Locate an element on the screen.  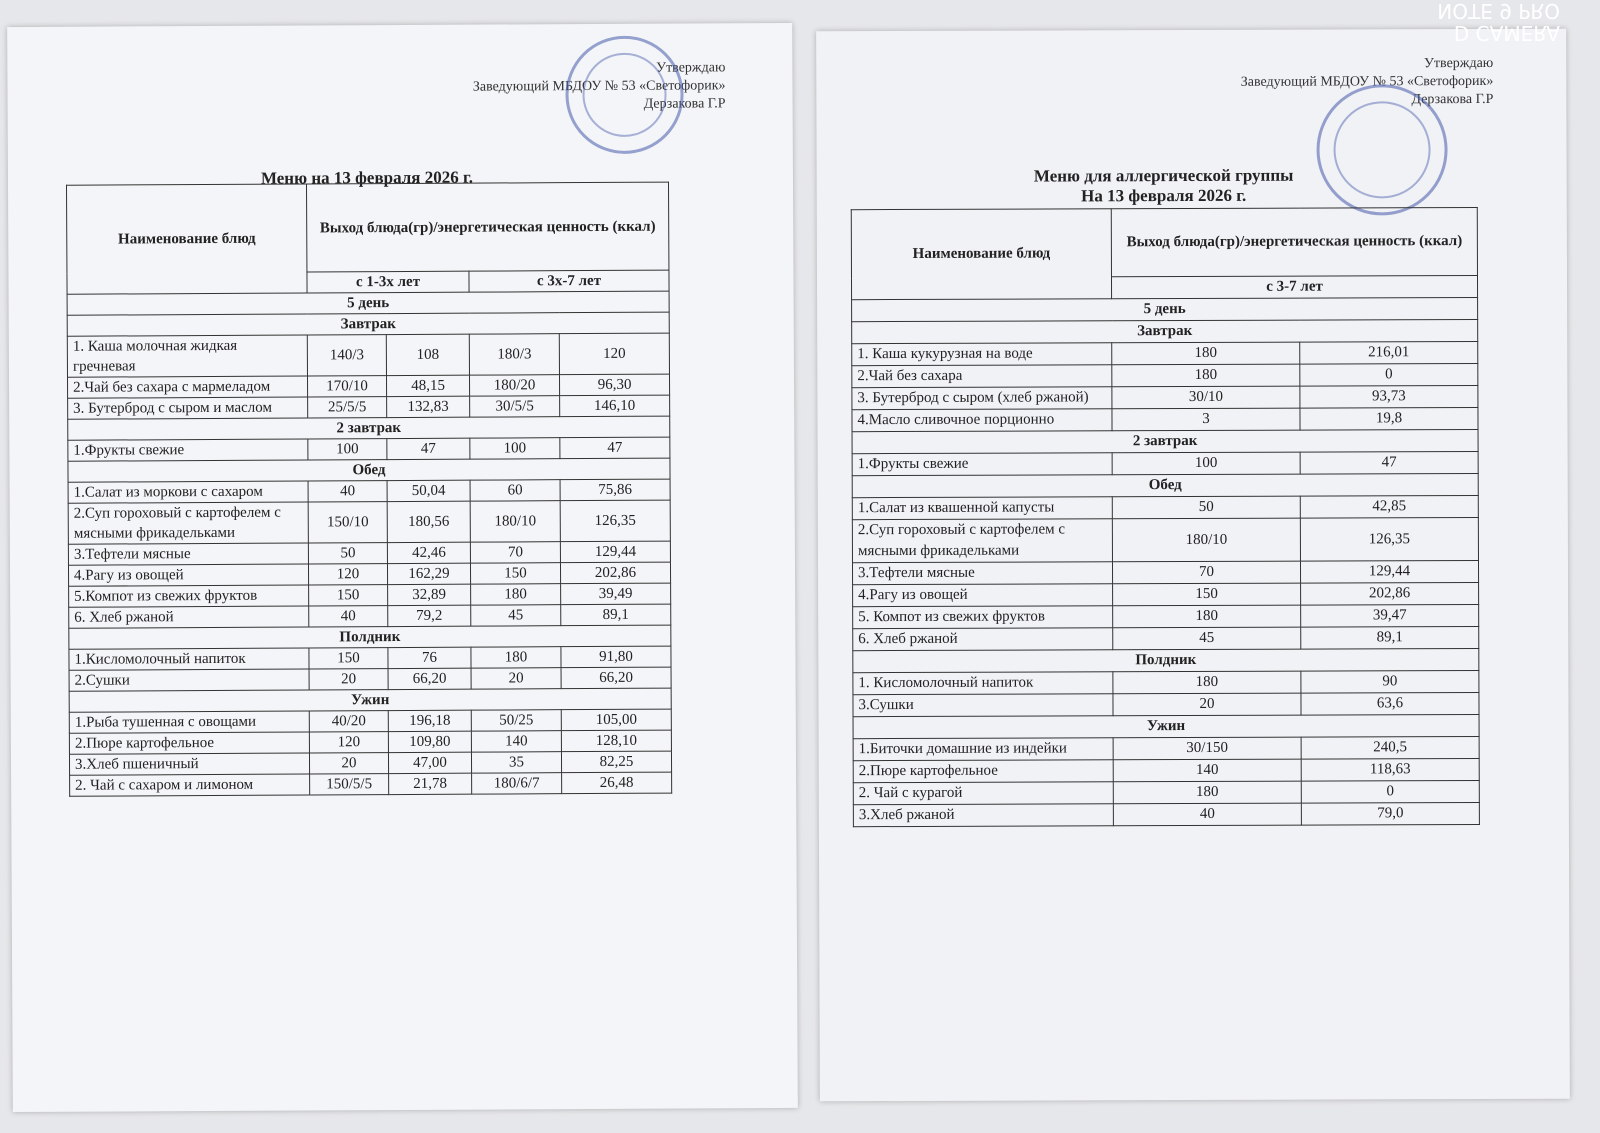
dish-row: 1.Фрукты свежие 100 47 is located at coordinates (1165, 463).